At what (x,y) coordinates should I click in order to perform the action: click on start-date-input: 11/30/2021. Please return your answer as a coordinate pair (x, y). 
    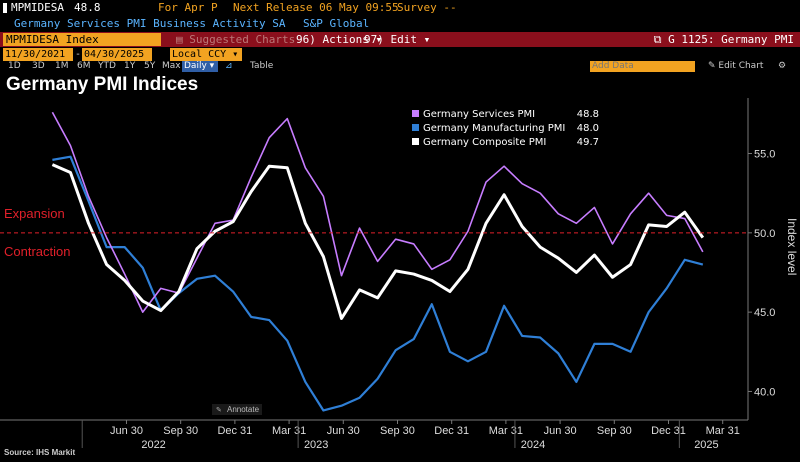
    Looking at the image, I should click on (38, 54).